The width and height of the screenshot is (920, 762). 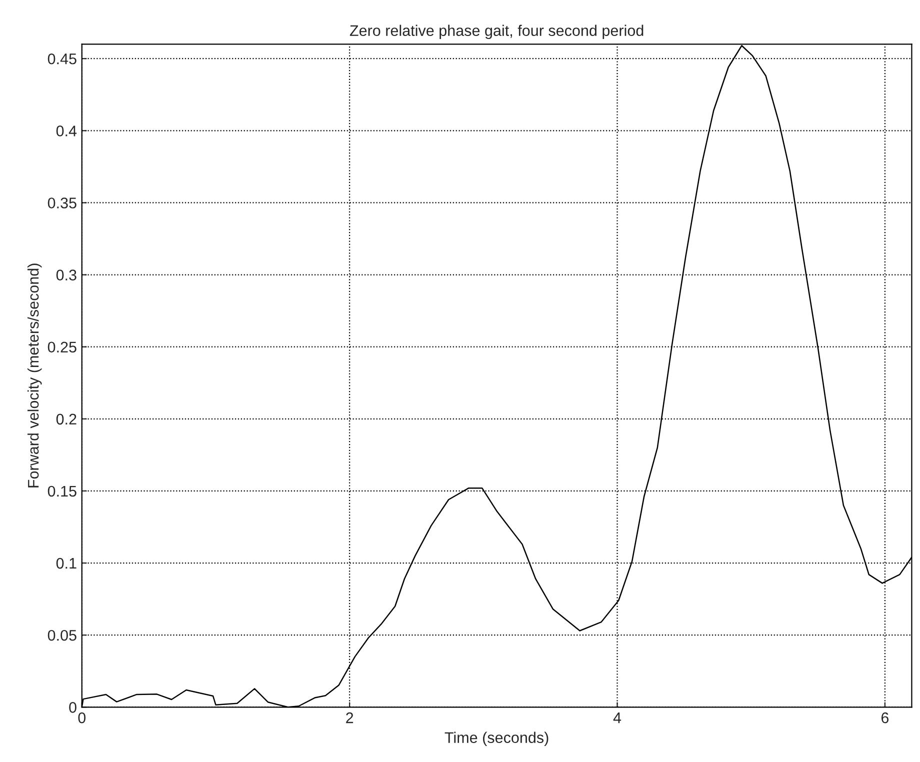 What do you see at coordinates (62, 491) in the screenshot?
I see `y-tick-label: 0.15` at bounding box center [62, 491].